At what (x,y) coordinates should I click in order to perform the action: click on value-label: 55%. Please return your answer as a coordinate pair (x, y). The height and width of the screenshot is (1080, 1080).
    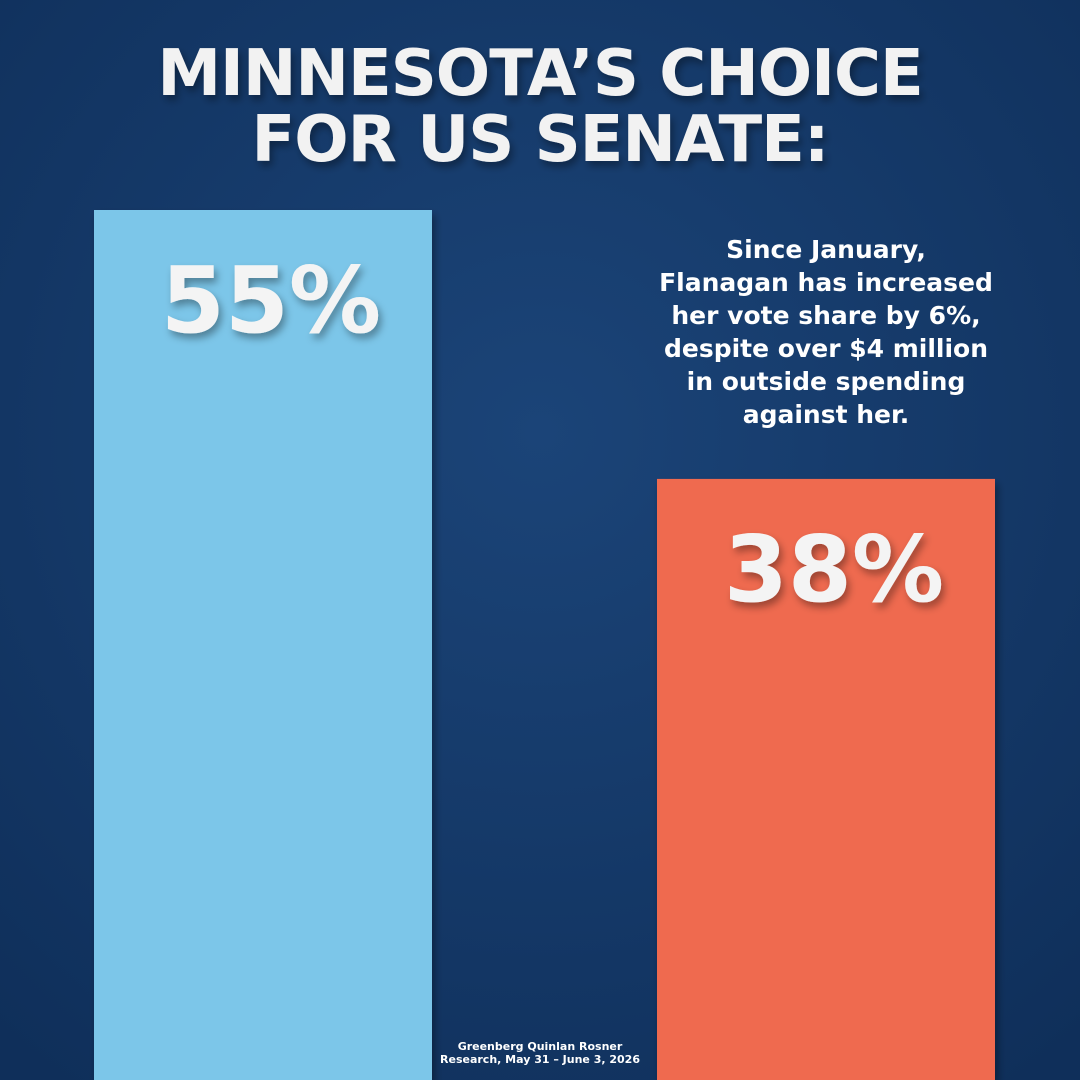
    Looking at the image, I should click on (271, 300).